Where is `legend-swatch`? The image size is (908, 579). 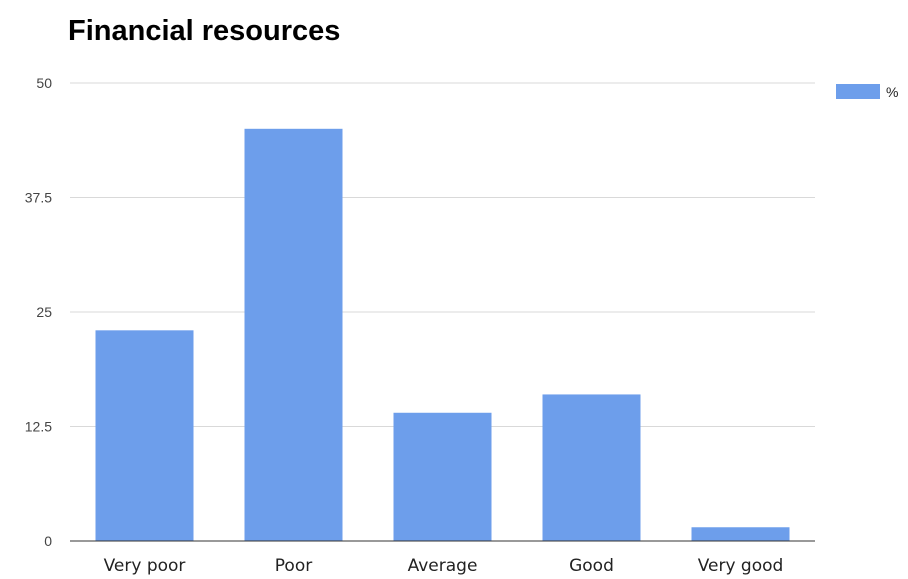 legend-swatch is located at coordinates (858, 91).